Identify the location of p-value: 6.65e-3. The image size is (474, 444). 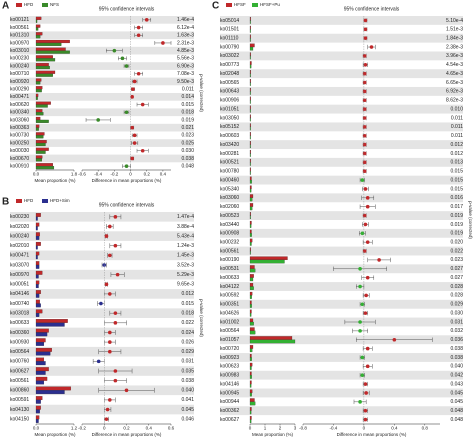
(454, 83).